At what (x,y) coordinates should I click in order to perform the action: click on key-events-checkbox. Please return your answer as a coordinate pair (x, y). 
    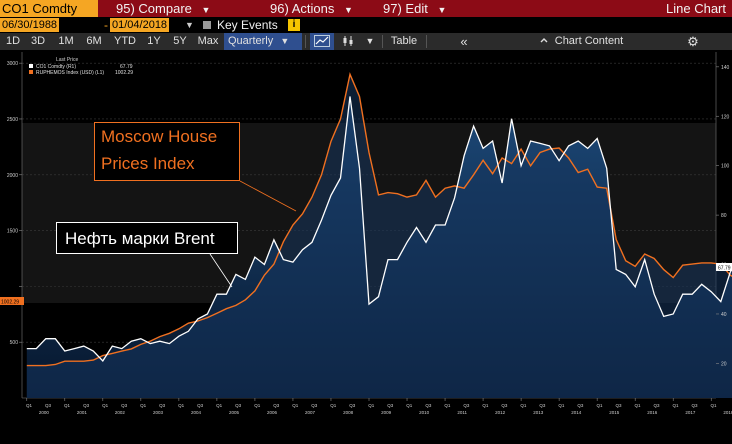
    Looking at the image, I should click on (207, 25).